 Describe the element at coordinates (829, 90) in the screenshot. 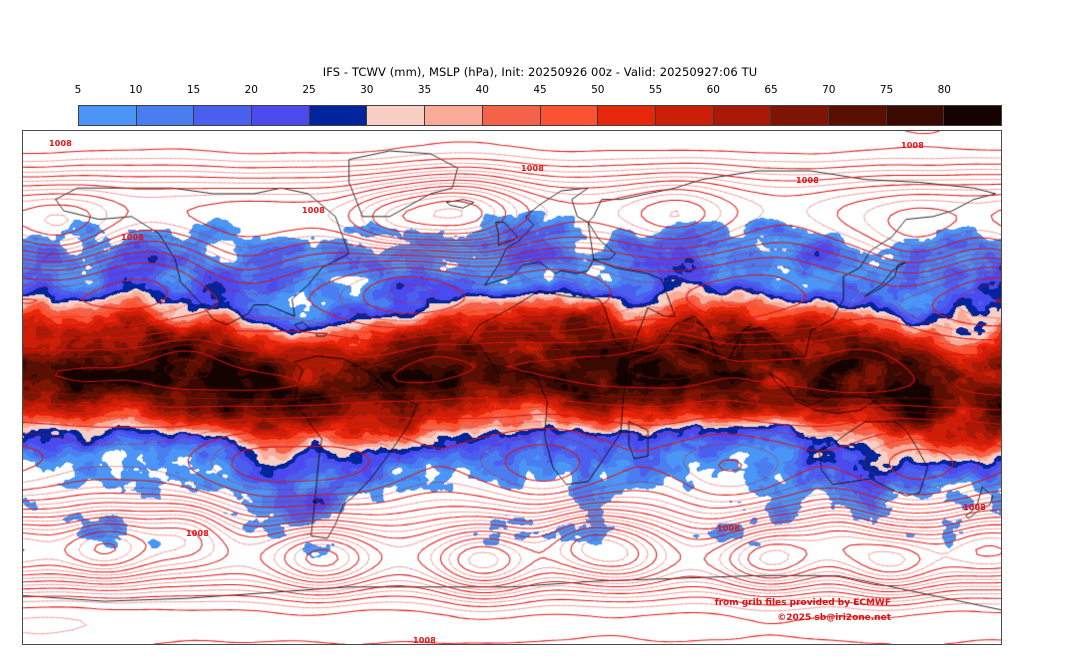

I see `colorbar-tick: 70` at that location.